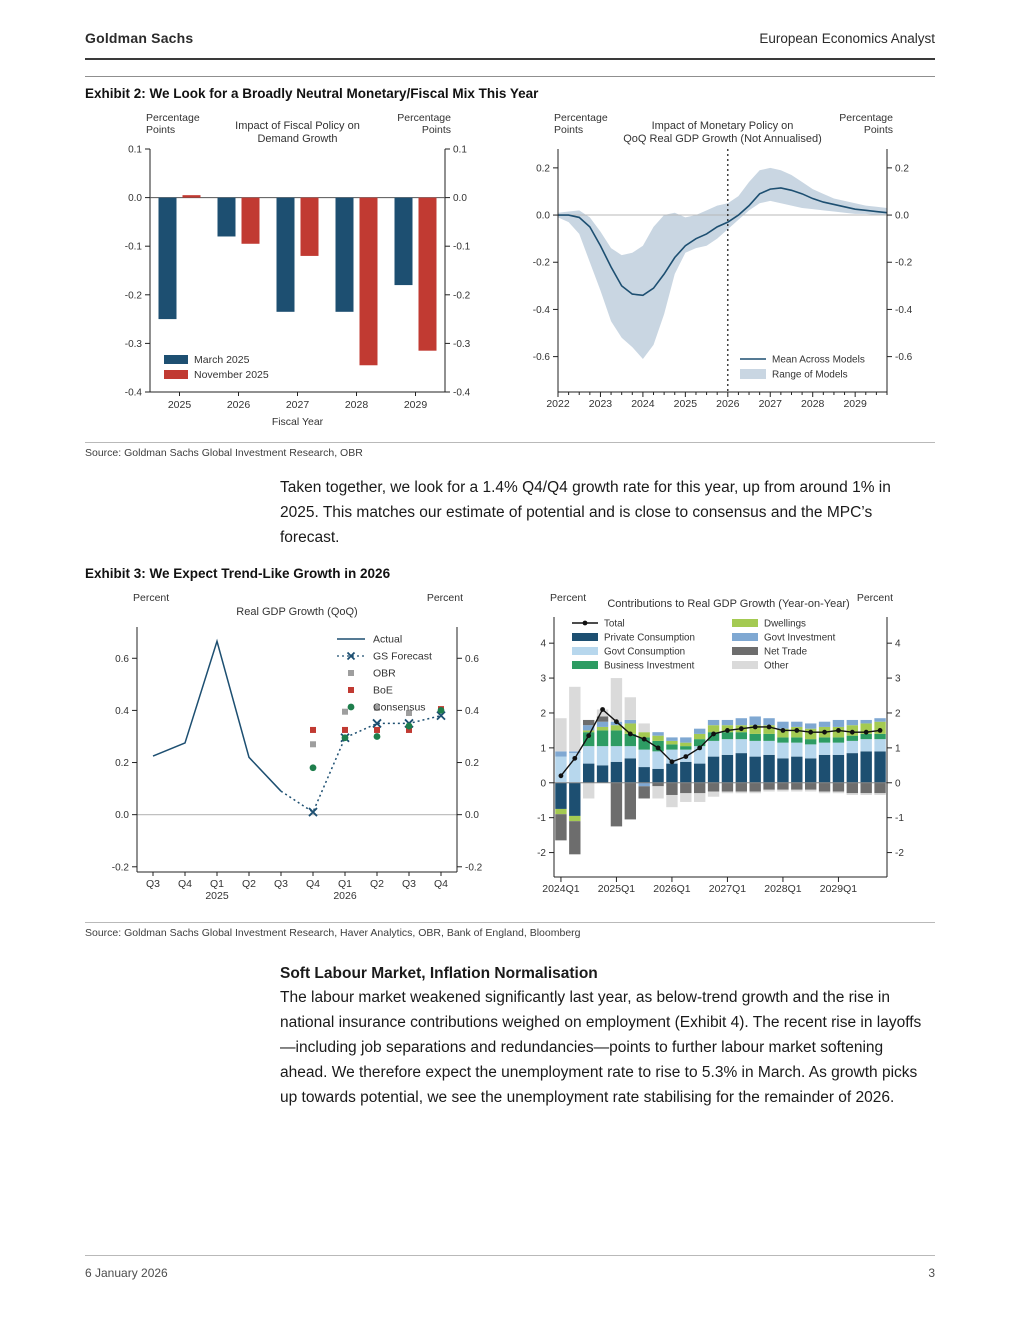 The width and height of the screenshot is (1020, 1320). Describe the element at coordinates (783, 889) in the screenshot. I see `svg-text: 2028Q1` at that location.